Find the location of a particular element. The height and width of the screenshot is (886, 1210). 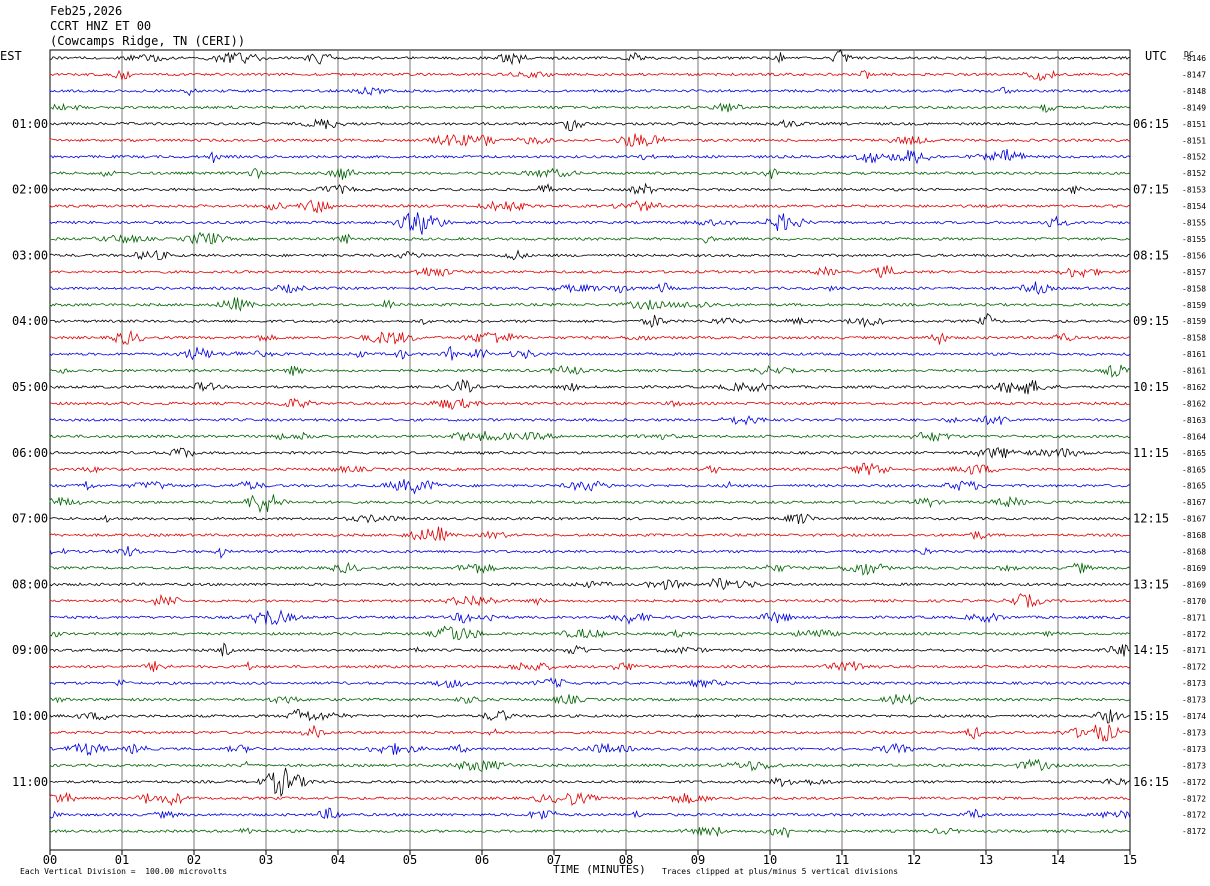

x-tick-label: 02 is located at coordinates (194, 860).